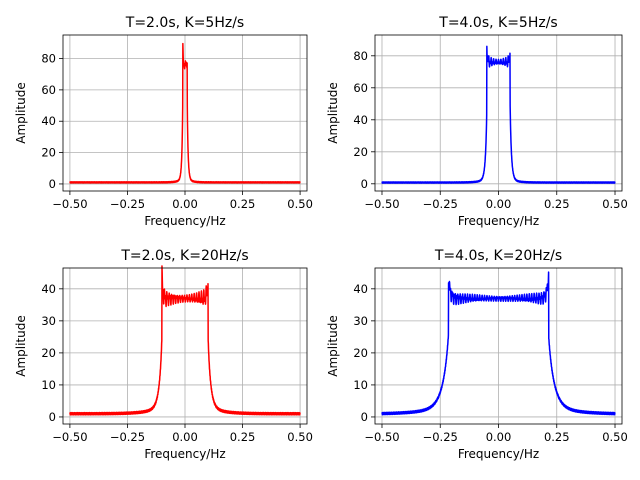 The image size is (640, 480). Describe the element at coordinates (184, 23) in the screenshot. I see `chart-title: T=2.0s, K=5Hz/s` at that location.